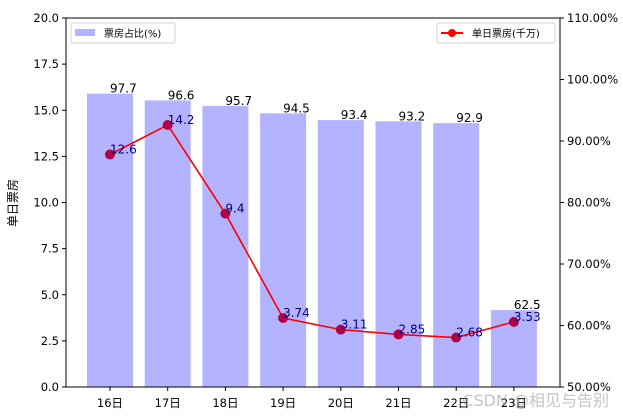 The width and height of the screenshot is (623, 417). I want to click on legend-line-marker, so click(452, 33).